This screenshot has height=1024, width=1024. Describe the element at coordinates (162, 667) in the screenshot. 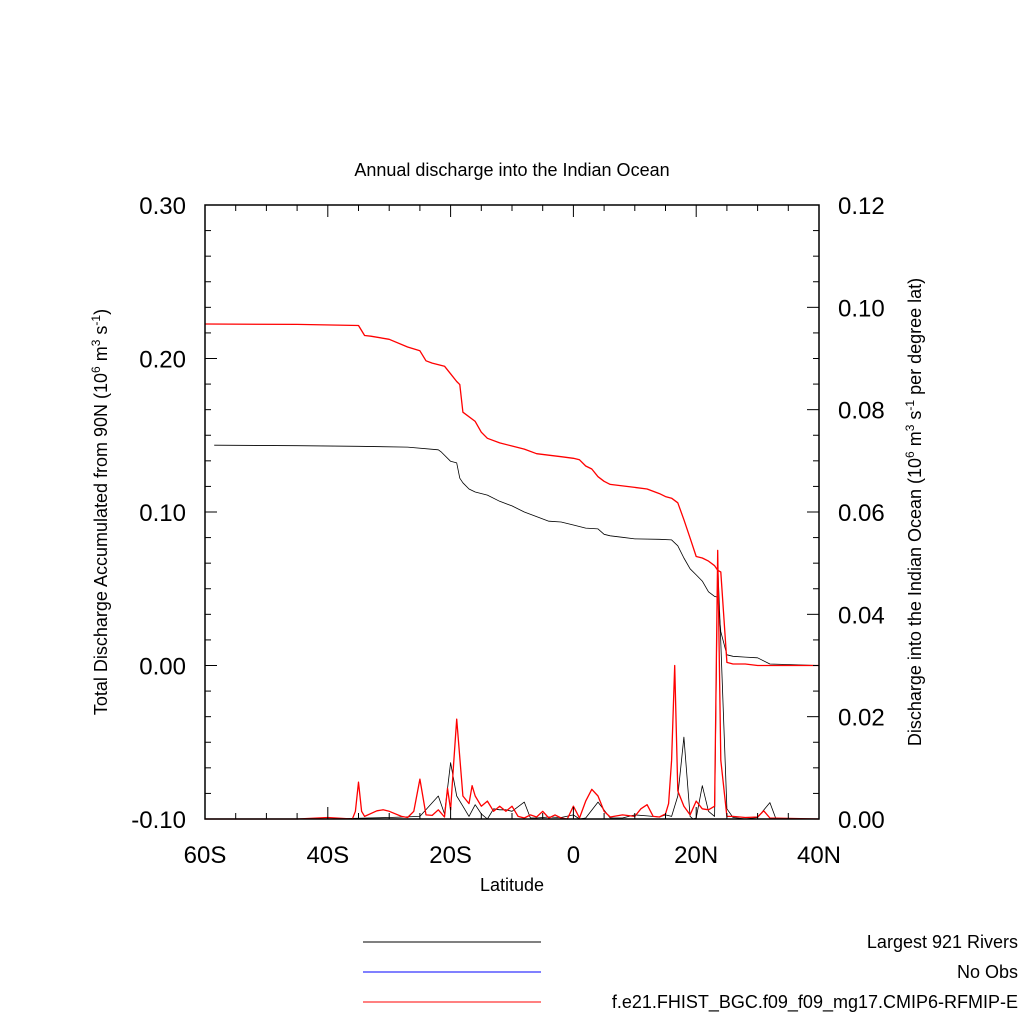

I see `y-left-tick-label: 0.00` at that location.